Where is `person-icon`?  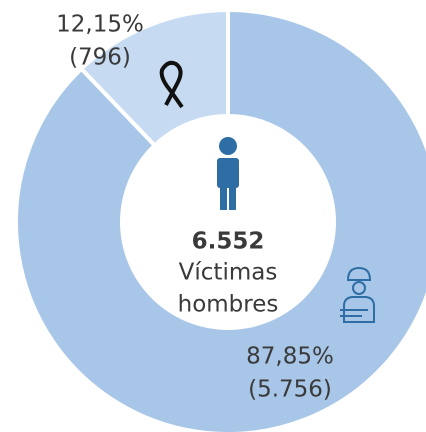 person-icon is located at coordinates (228, 173).